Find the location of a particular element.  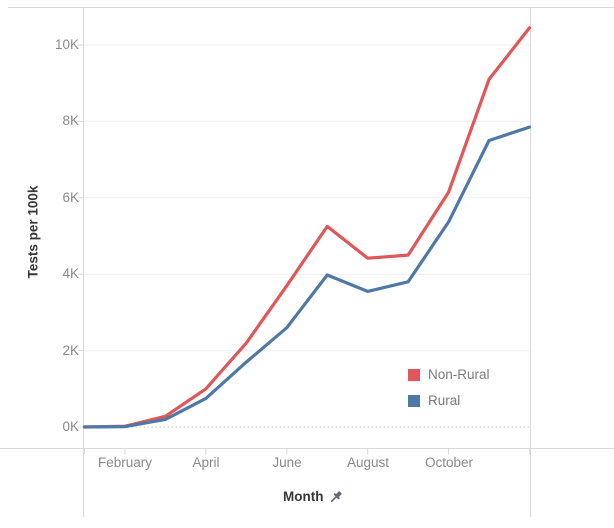

y-tick-label-4k: 4K is located at coordinates (70, 273).